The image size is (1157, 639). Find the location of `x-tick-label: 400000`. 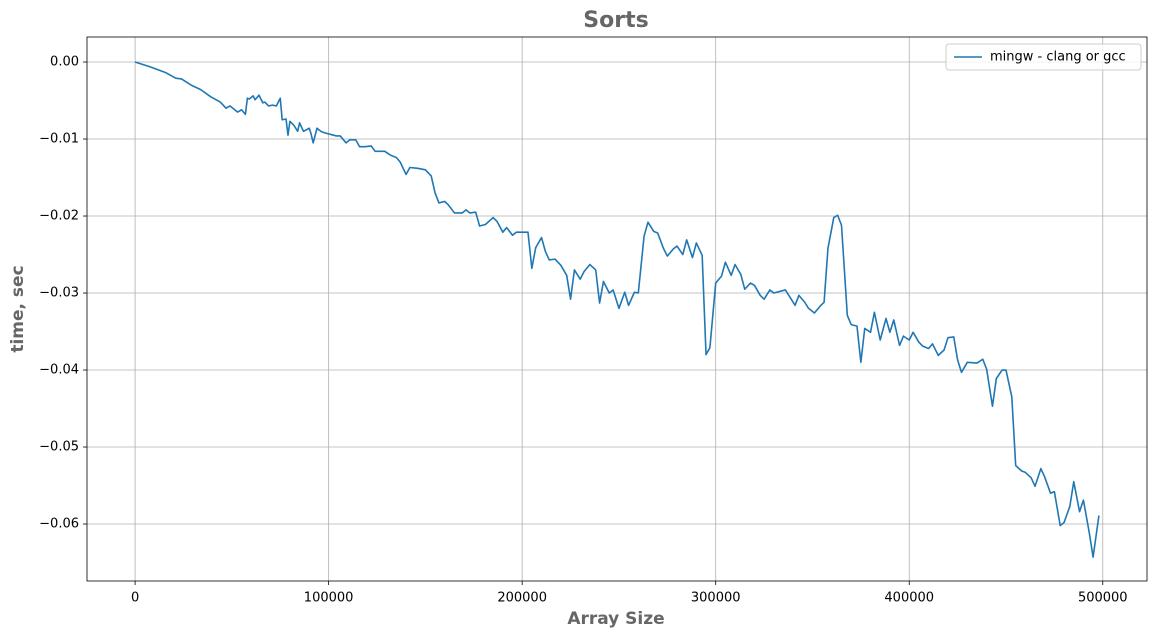

x-tick-label: 400000 is located at coordinates (909, 598).